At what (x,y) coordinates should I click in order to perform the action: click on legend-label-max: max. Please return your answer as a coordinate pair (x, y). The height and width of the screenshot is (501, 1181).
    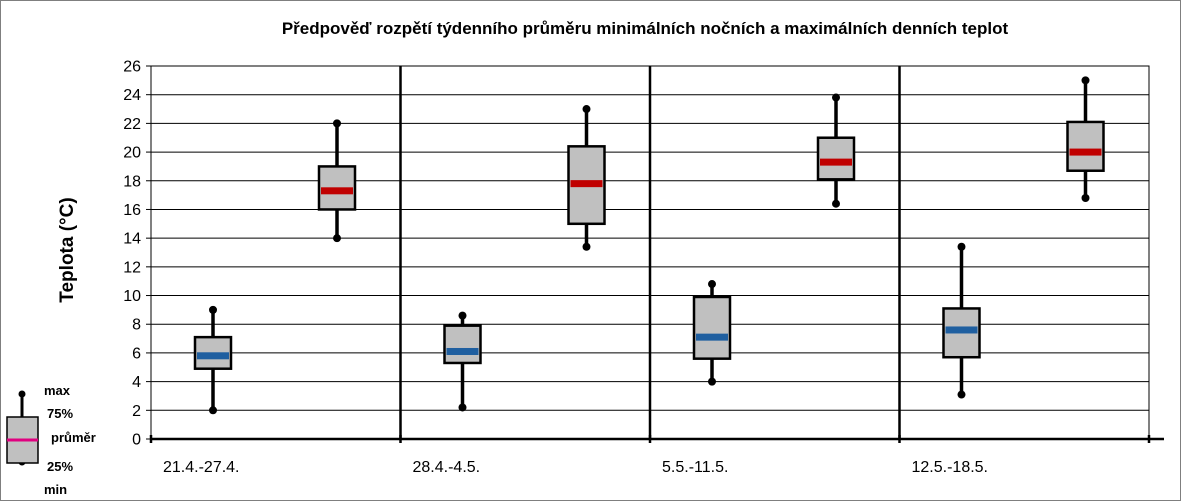
    Looking at the image, I should click on (57, 390).